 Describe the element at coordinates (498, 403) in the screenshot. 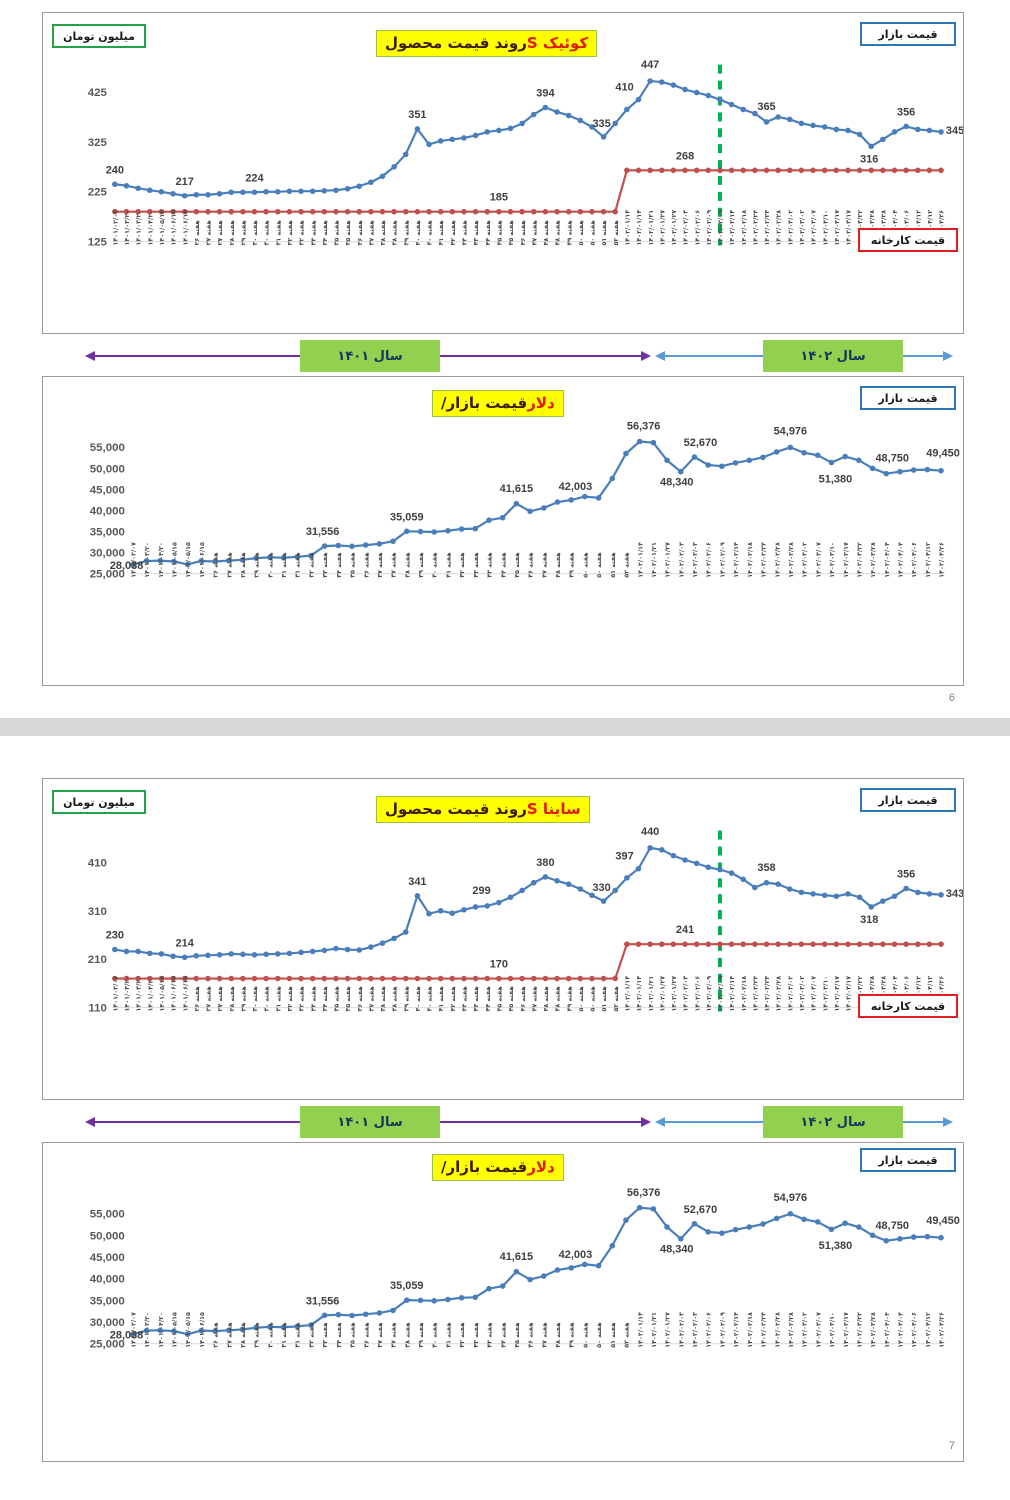

I see `chart-title-dollar-1: دلارقیمت بازار/` at that location.